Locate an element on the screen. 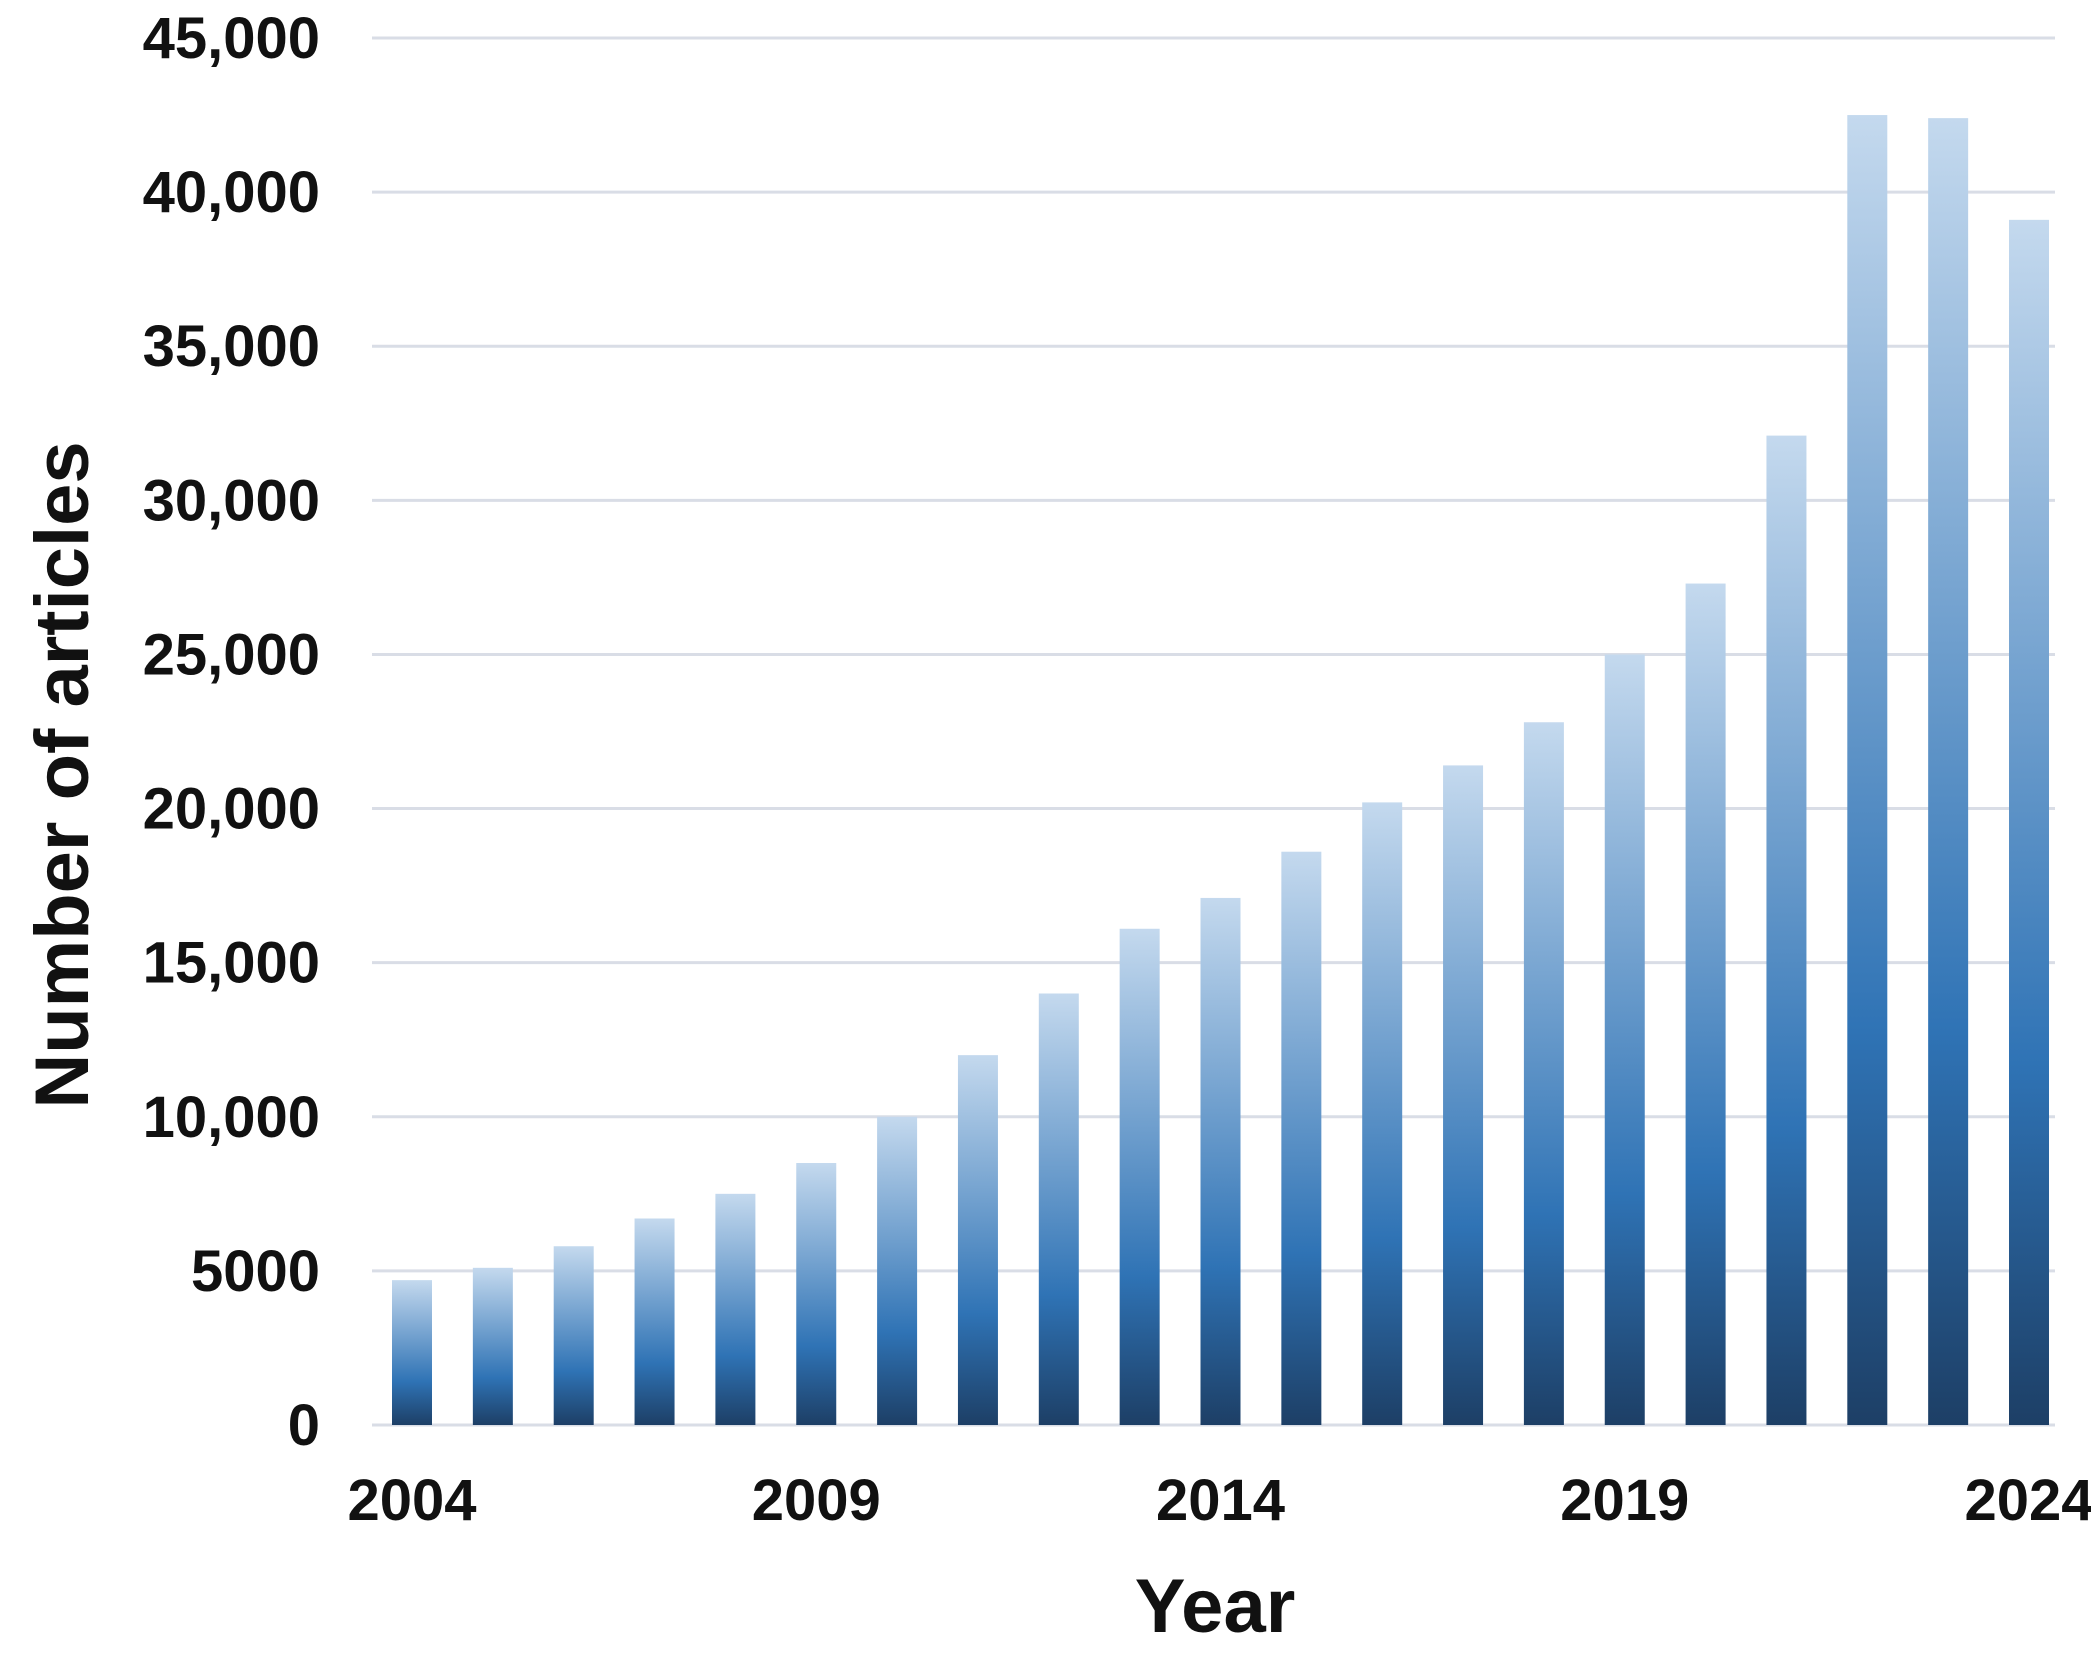 This screenshot has height=1657, width=2091. bar-2020 is located at coordinates (1705, 1004).